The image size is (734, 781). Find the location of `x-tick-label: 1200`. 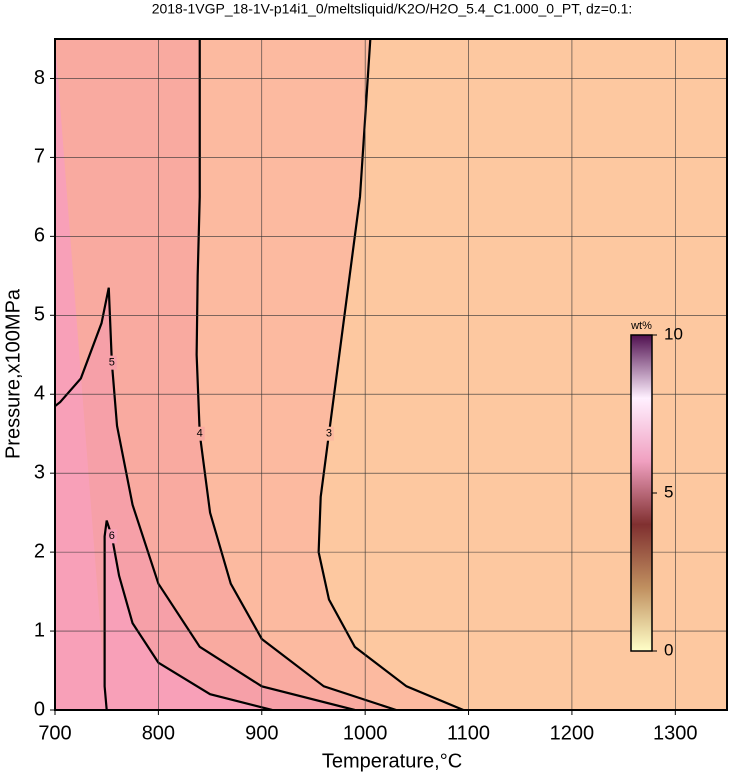

x-tick-label: 1200 is located at coordinates (572, 733).